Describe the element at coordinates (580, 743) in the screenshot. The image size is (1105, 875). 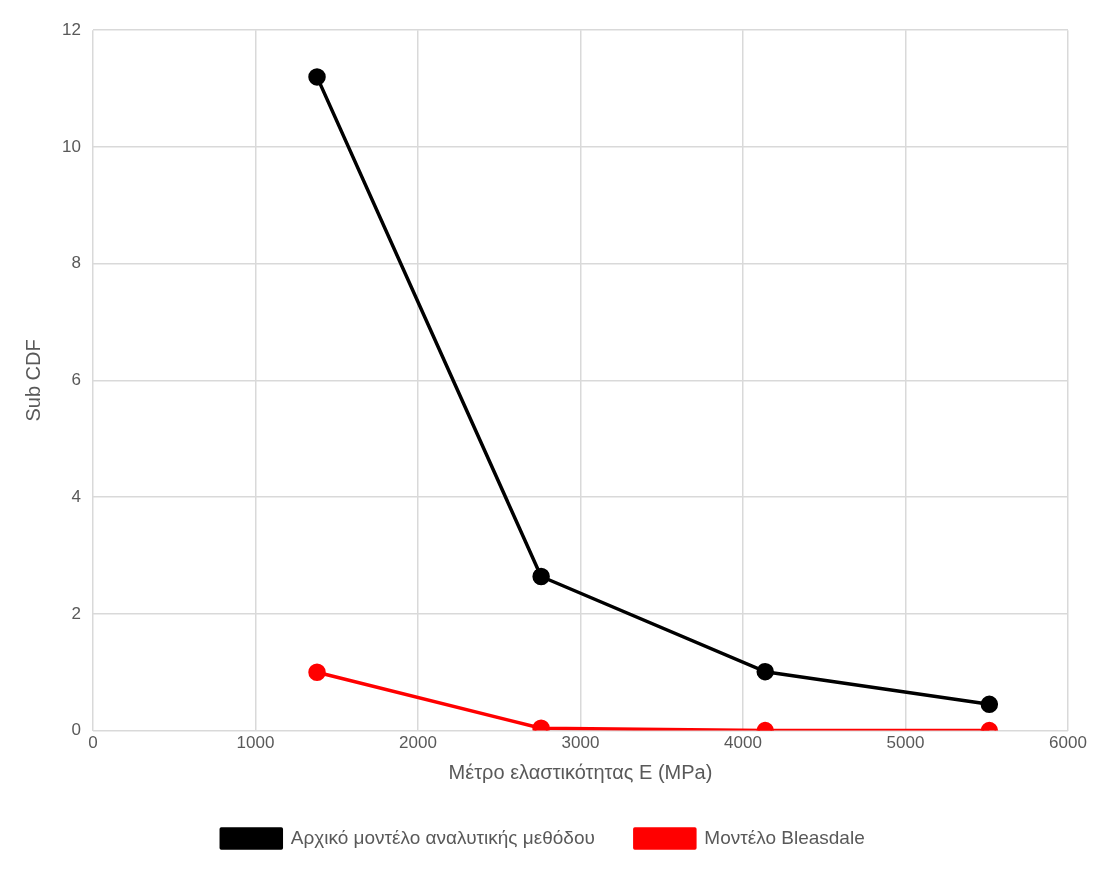
I see `x-tick-label: 3000` at that location.